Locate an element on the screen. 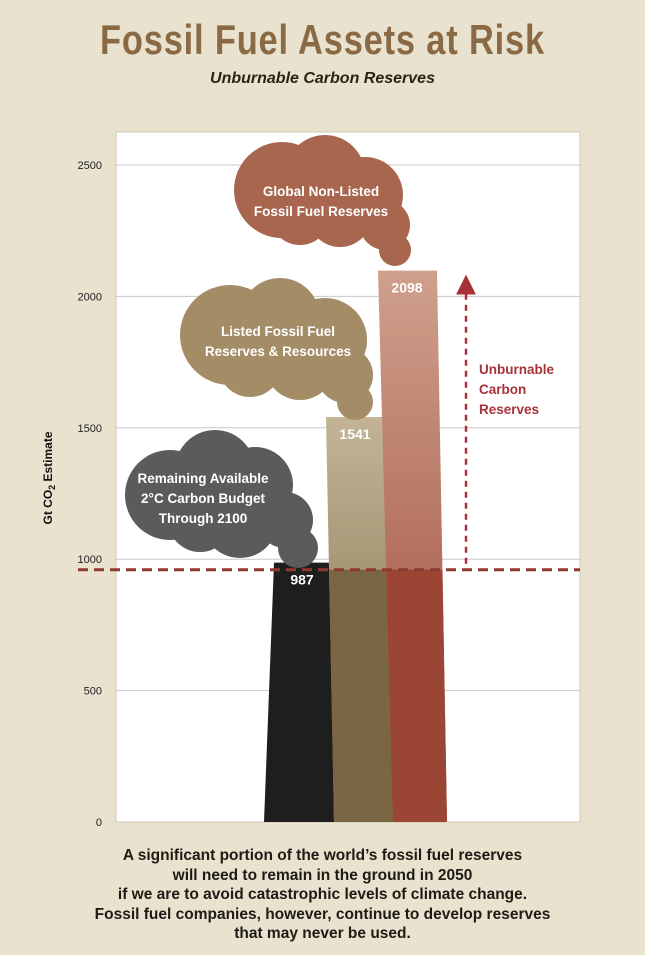  cloud-label: Reserves & Resources is located at coordinates (278, 351).